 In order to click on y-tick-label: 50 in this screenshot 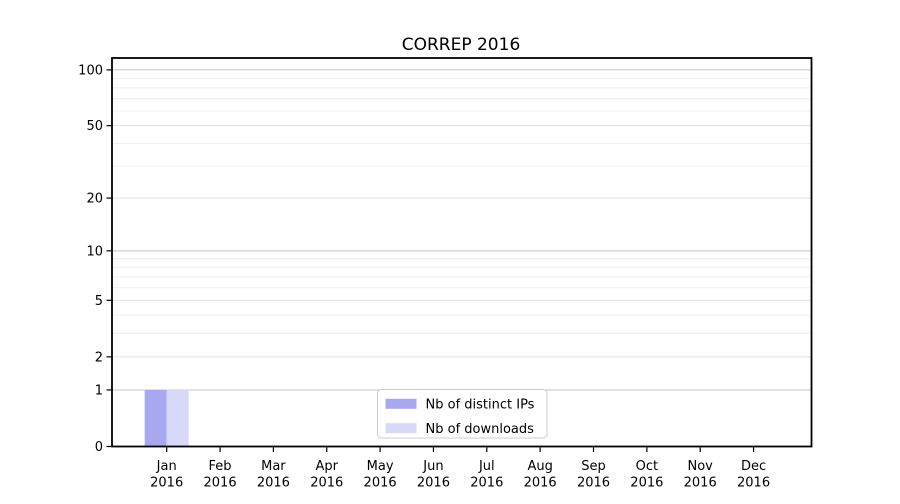, I will do `click(94, 126)`.